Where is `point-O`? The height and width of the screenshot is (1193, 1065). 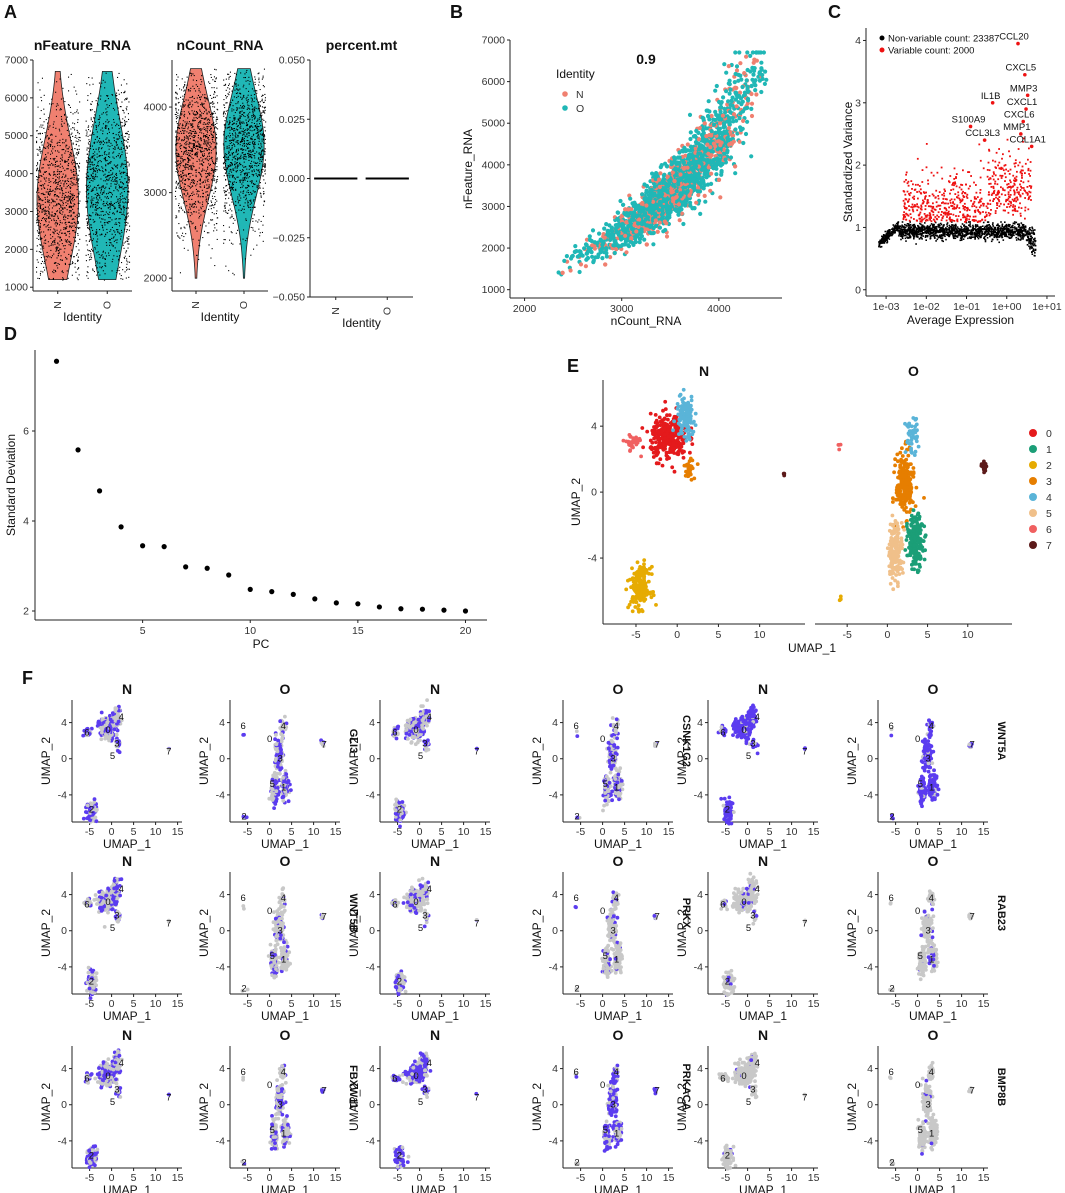
point-O is located at coordinates (723, 97).